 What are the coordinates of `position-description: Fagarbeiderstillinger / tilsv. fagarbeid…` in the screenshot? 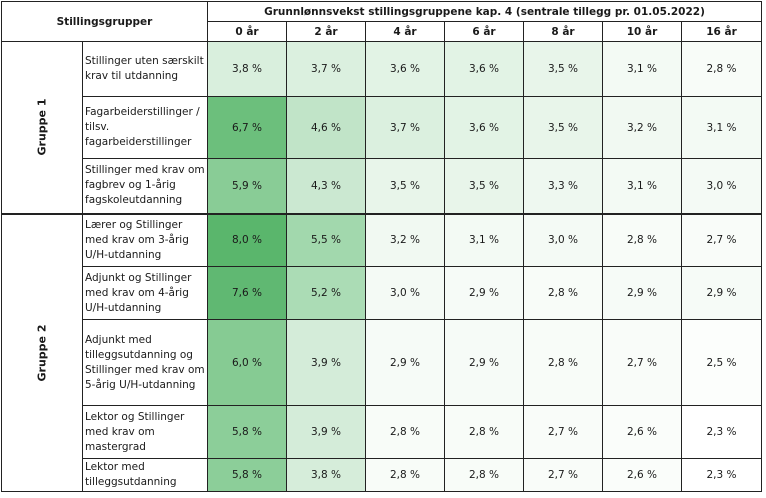 It's located at (145, 127).